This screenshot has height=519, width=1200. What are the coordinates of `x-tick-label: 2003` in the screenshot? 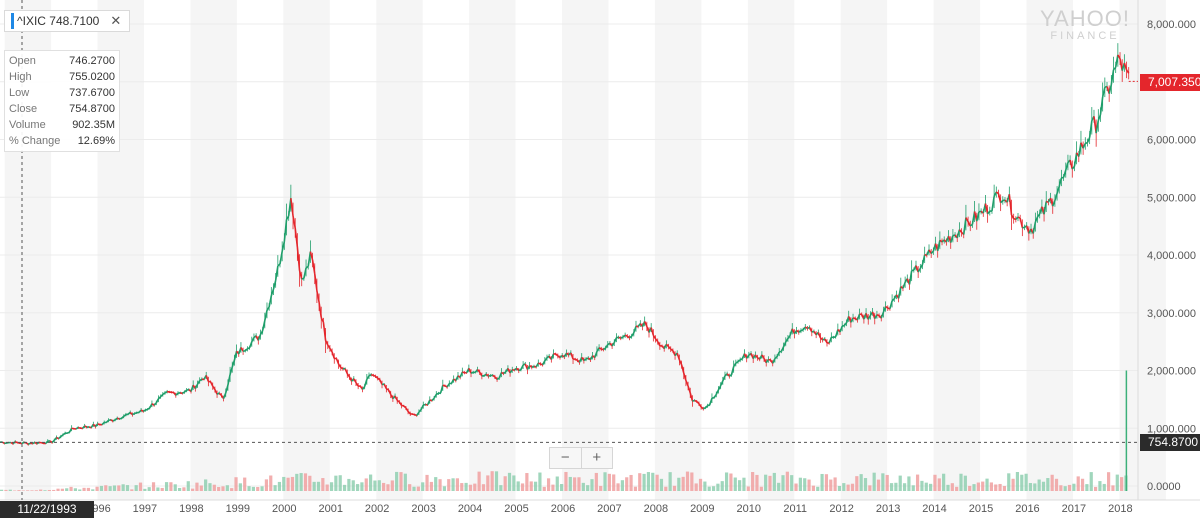 It's located at (423, 509).